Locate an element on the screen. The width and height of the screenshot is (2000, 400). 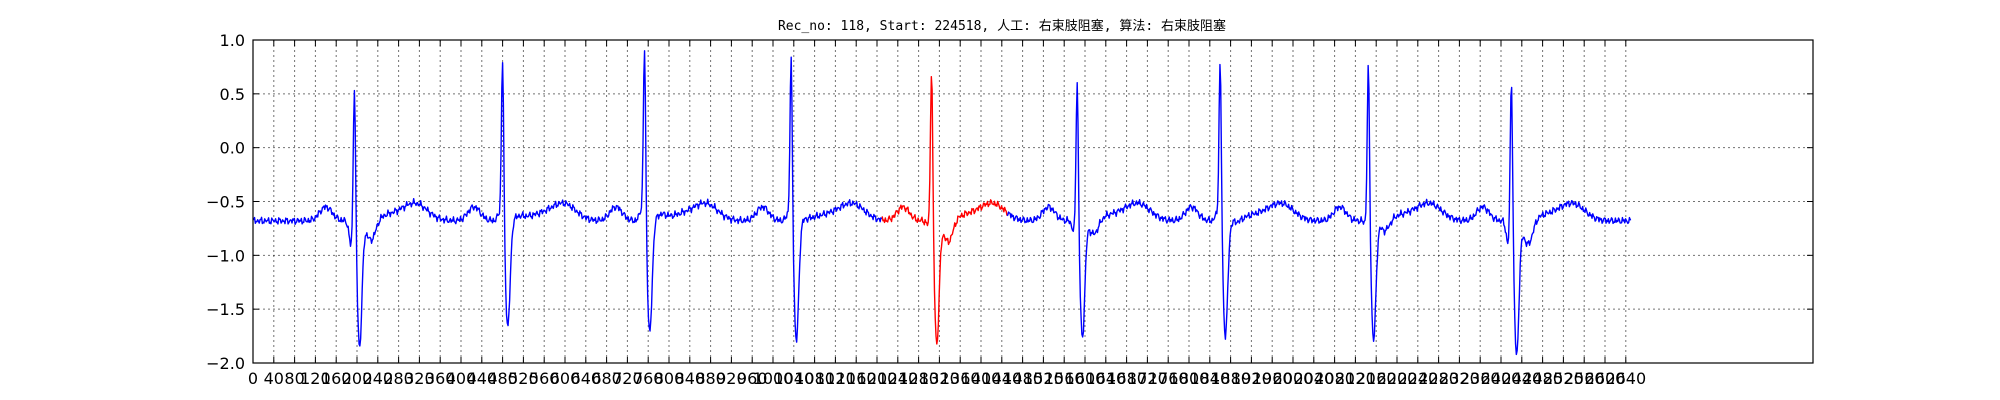
x-tick-label: 1760 is located at coordinates (1168, 378).